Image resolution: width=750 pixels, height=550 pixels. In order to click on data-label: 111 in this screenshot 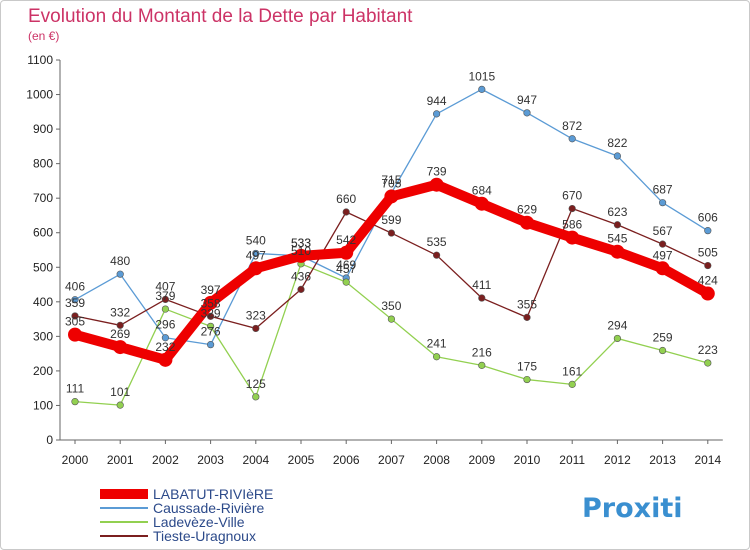, I will do `click(75, 389)`.